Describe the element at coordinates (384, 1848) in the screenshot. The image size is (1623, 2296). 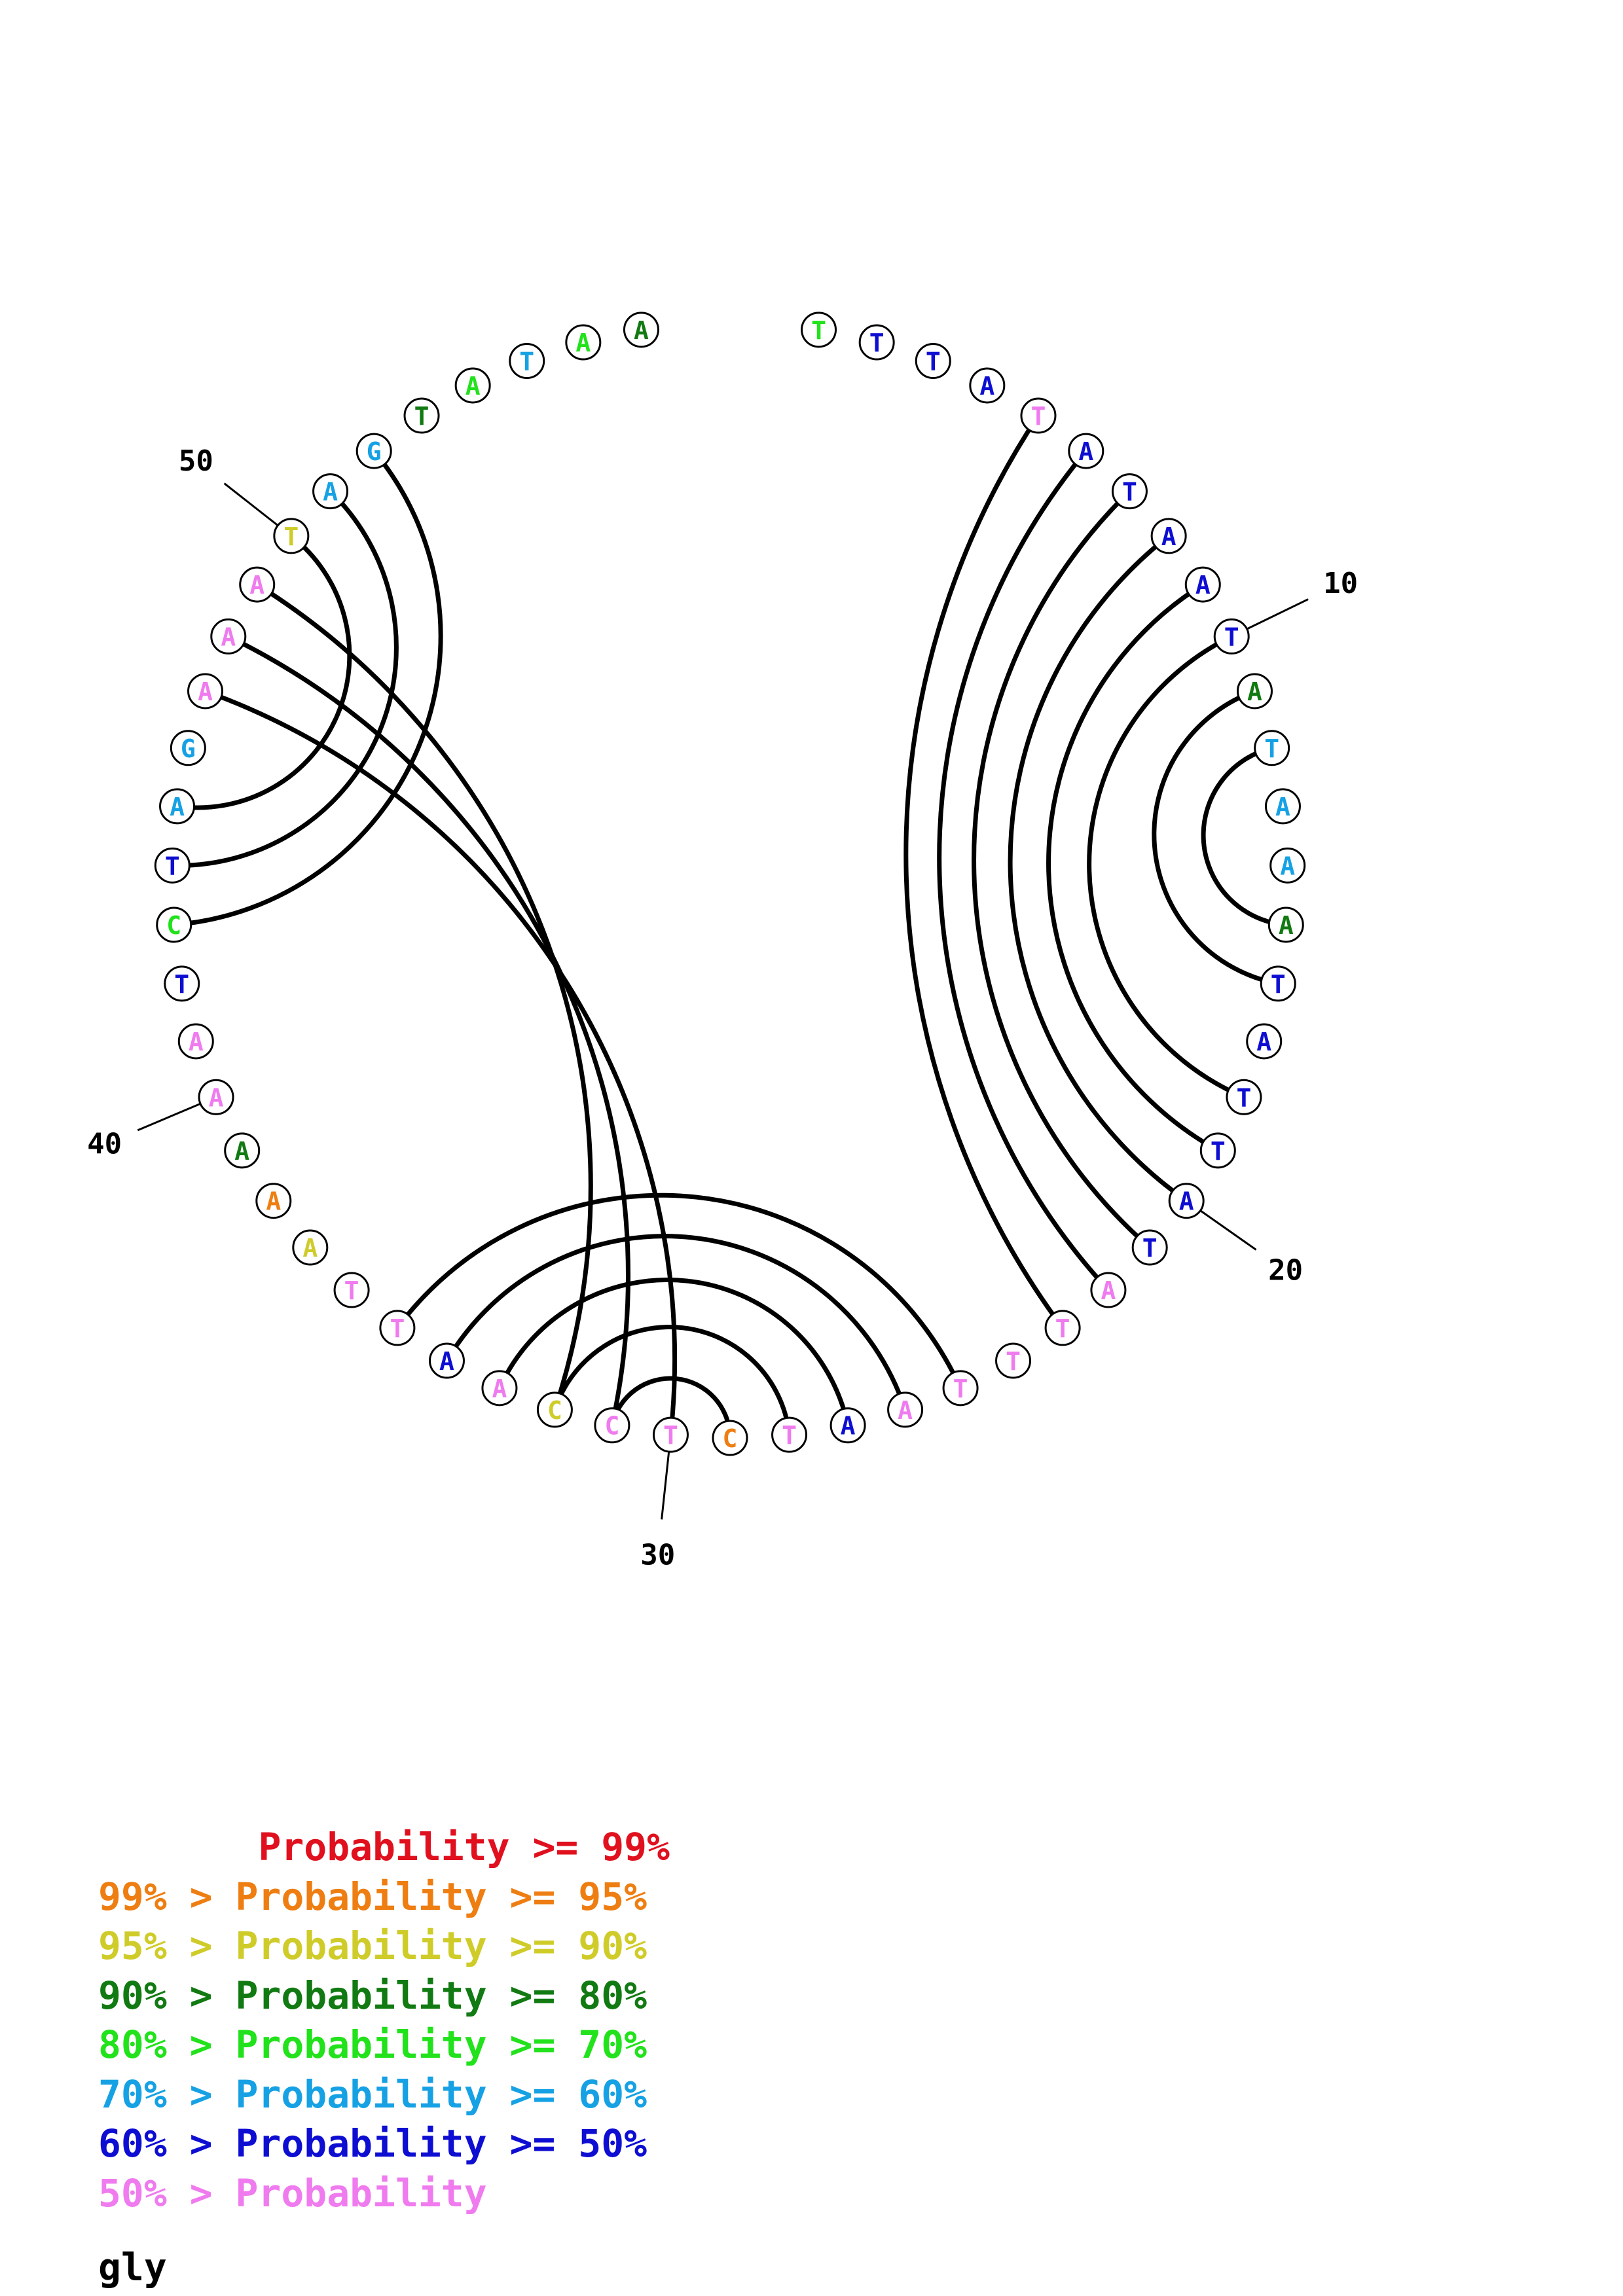
I see `legend-row-ge99: Probability >= 99%` at that location.